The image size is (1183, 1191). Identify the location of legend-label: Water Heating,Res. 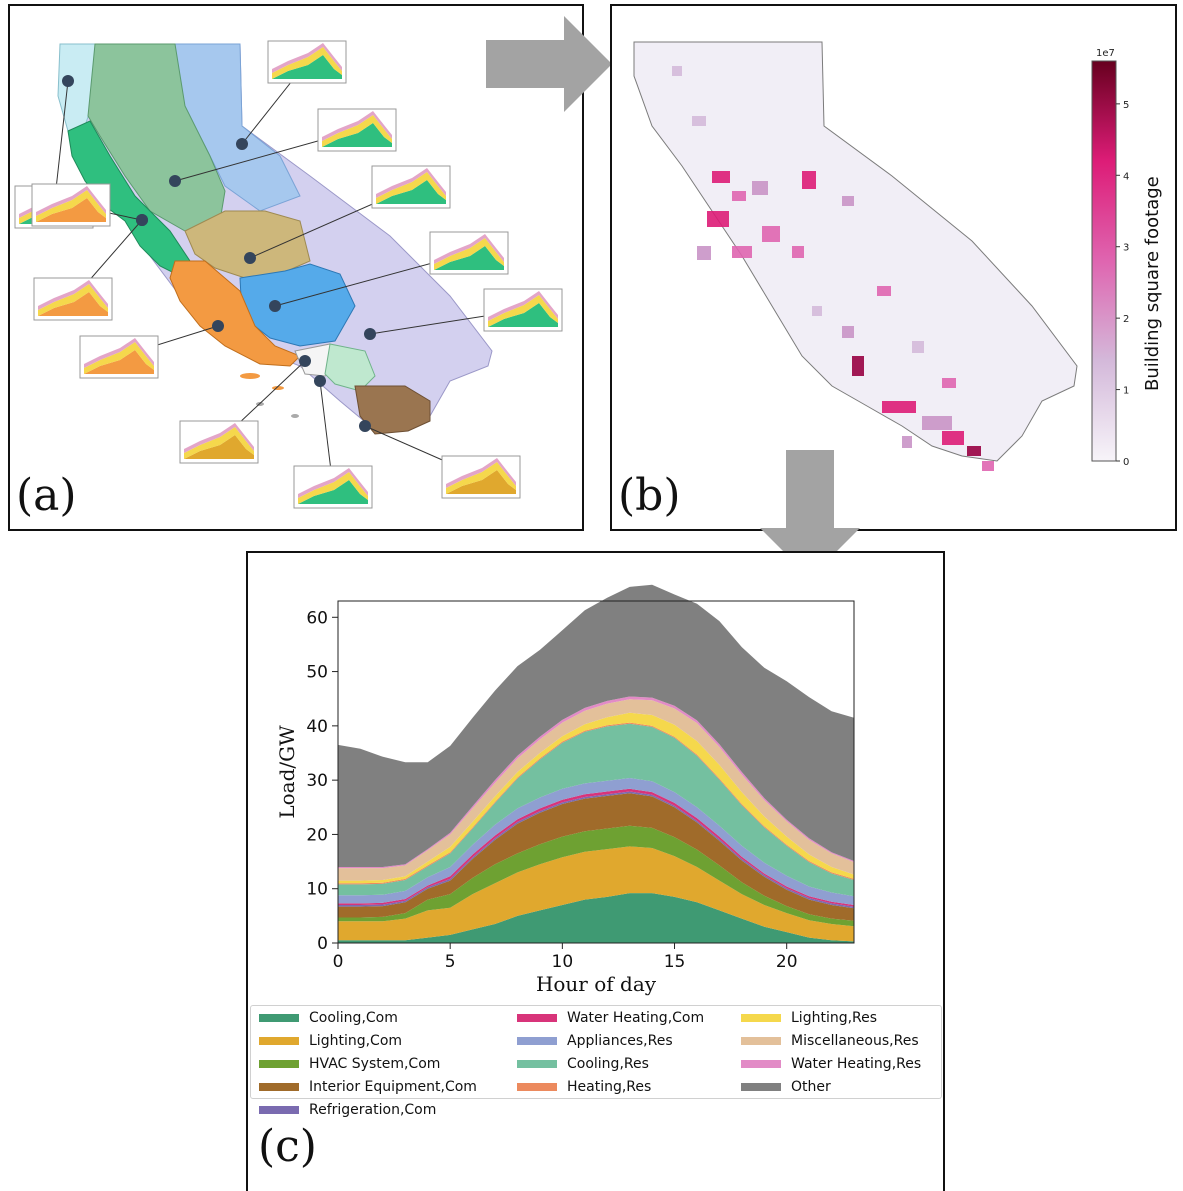
(856, 1064).